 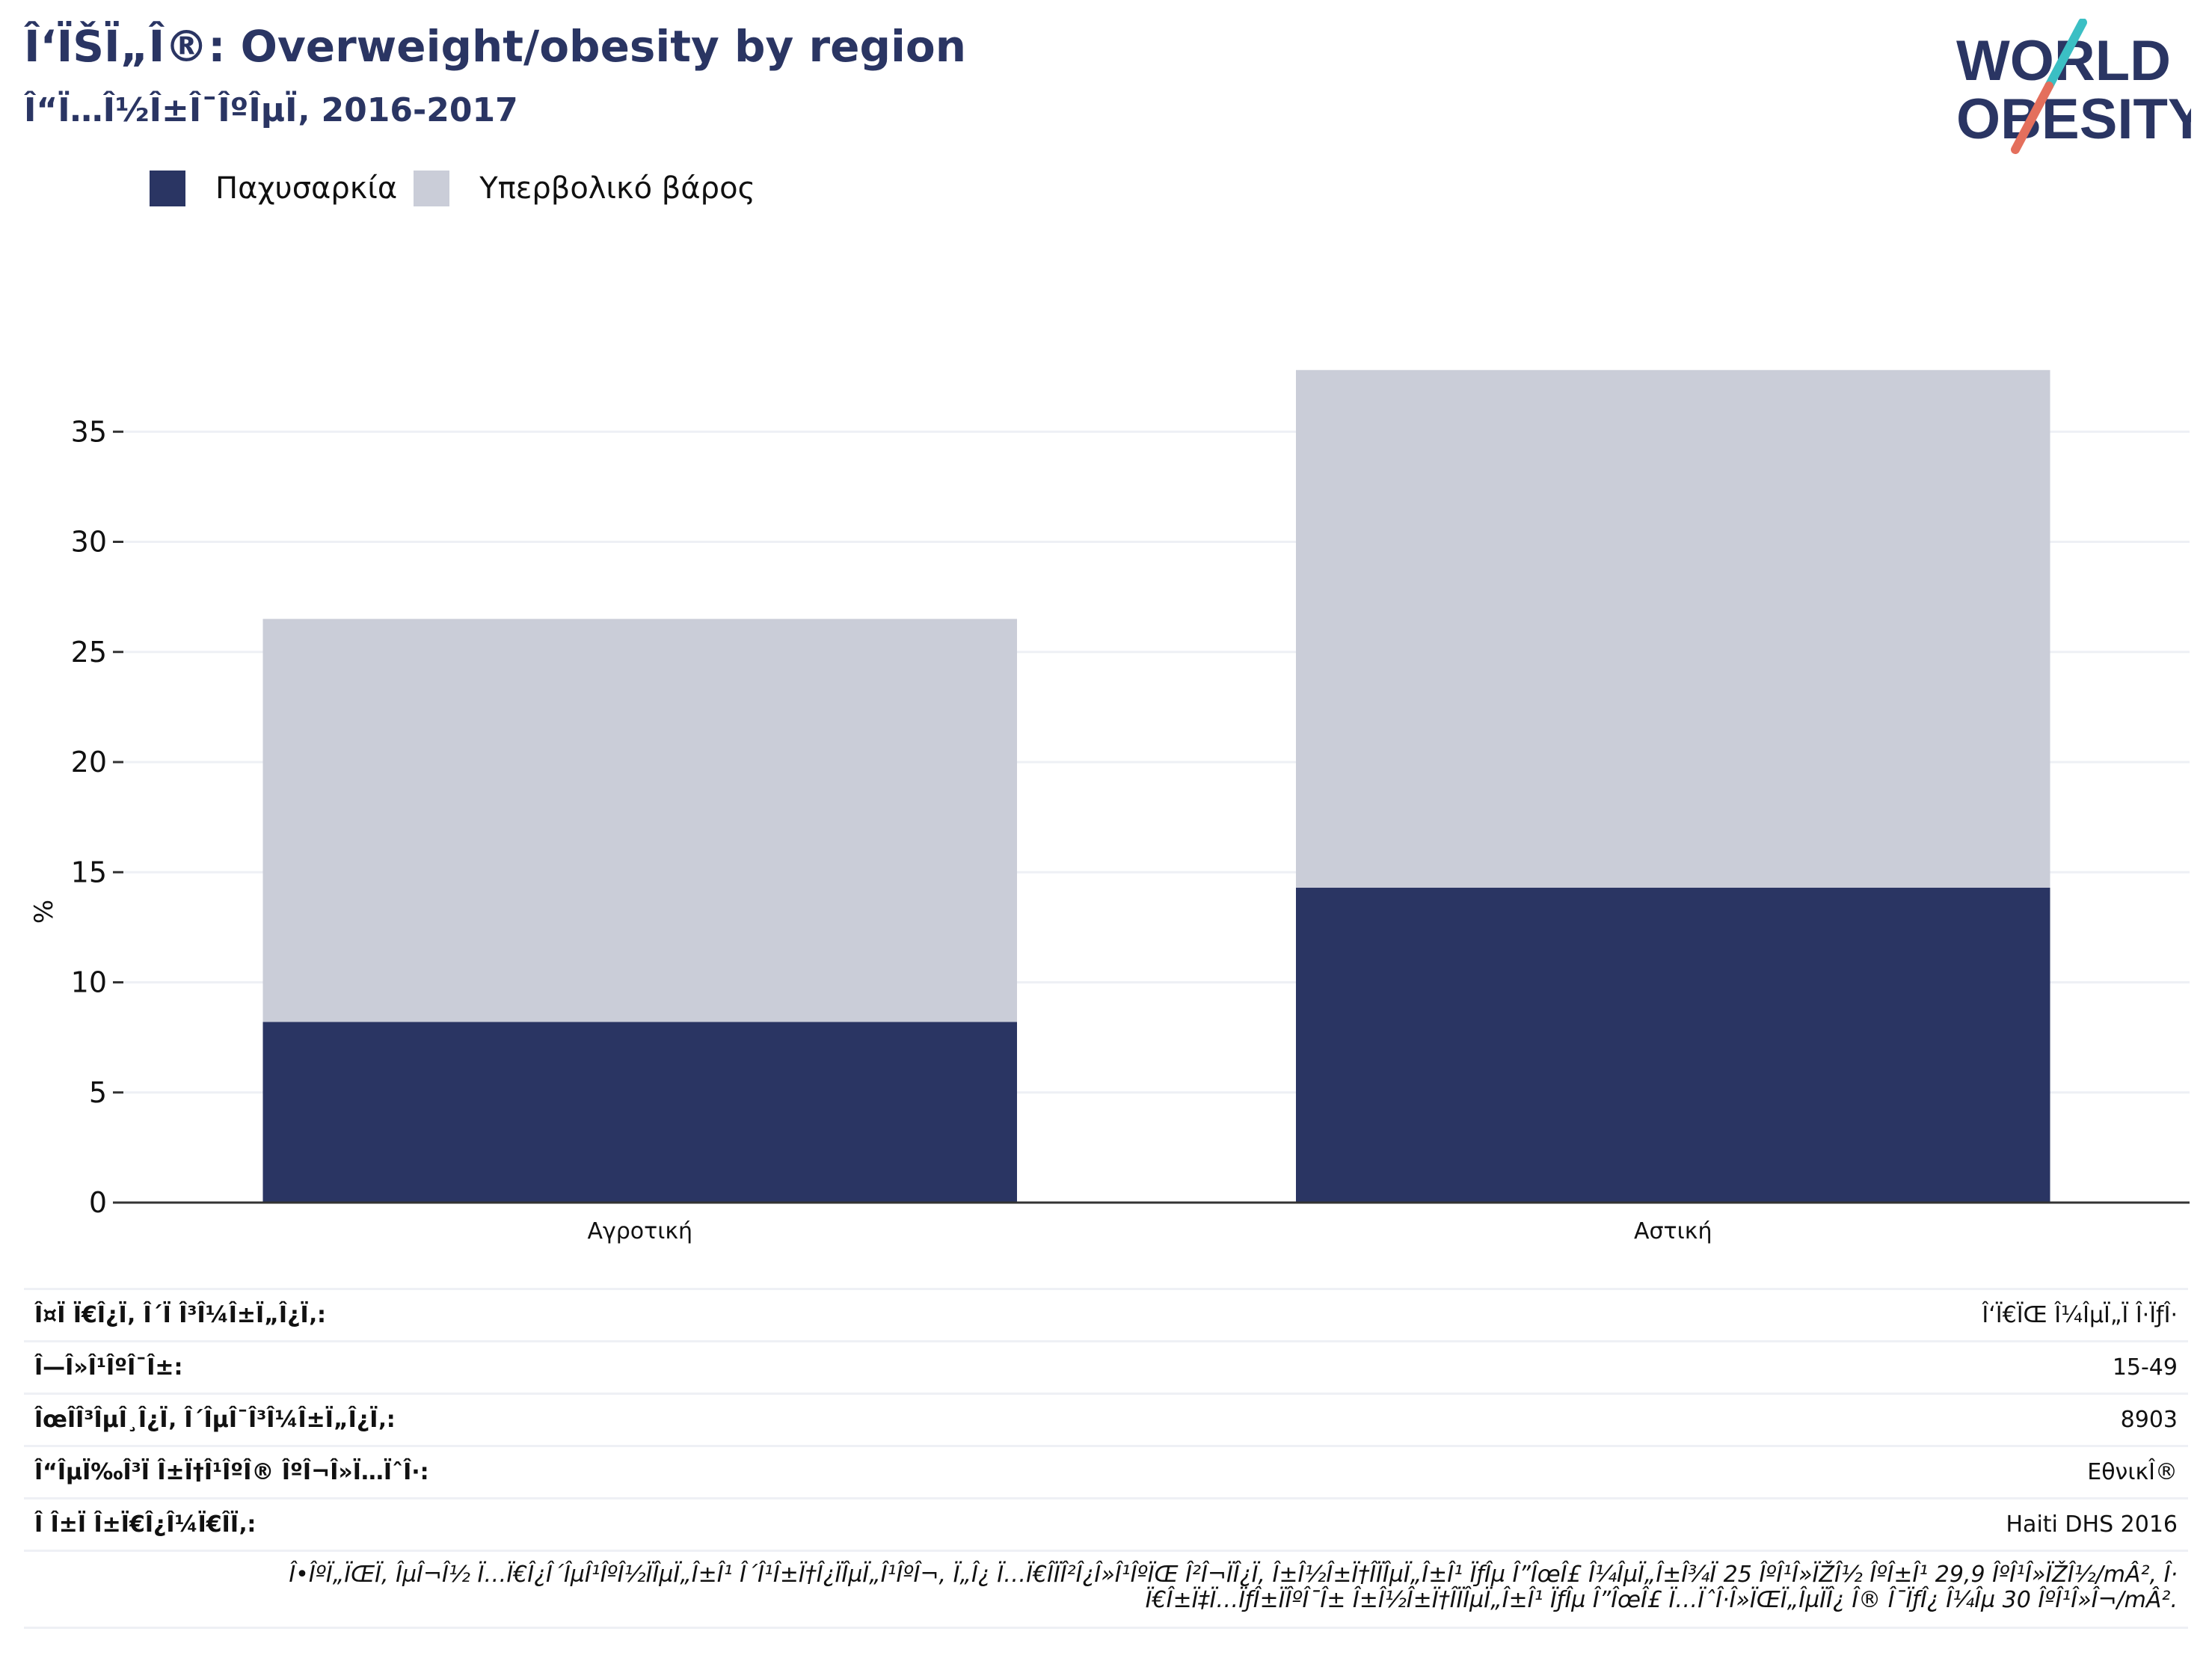 I want to click on legend-swatch-obesity, so click(x=167, y=188).